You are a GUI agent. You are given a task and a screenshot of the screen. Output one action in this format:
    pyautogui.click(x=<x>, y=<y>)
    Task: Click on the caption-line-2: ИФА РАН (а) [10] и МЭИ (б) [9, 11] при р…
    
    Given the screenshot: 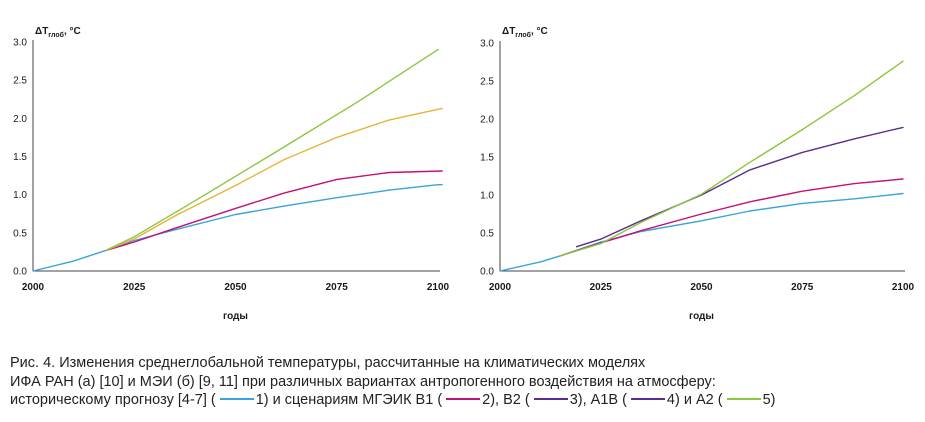 What is the action you would take?
    pyautogui.click(x=363, y=381)
    